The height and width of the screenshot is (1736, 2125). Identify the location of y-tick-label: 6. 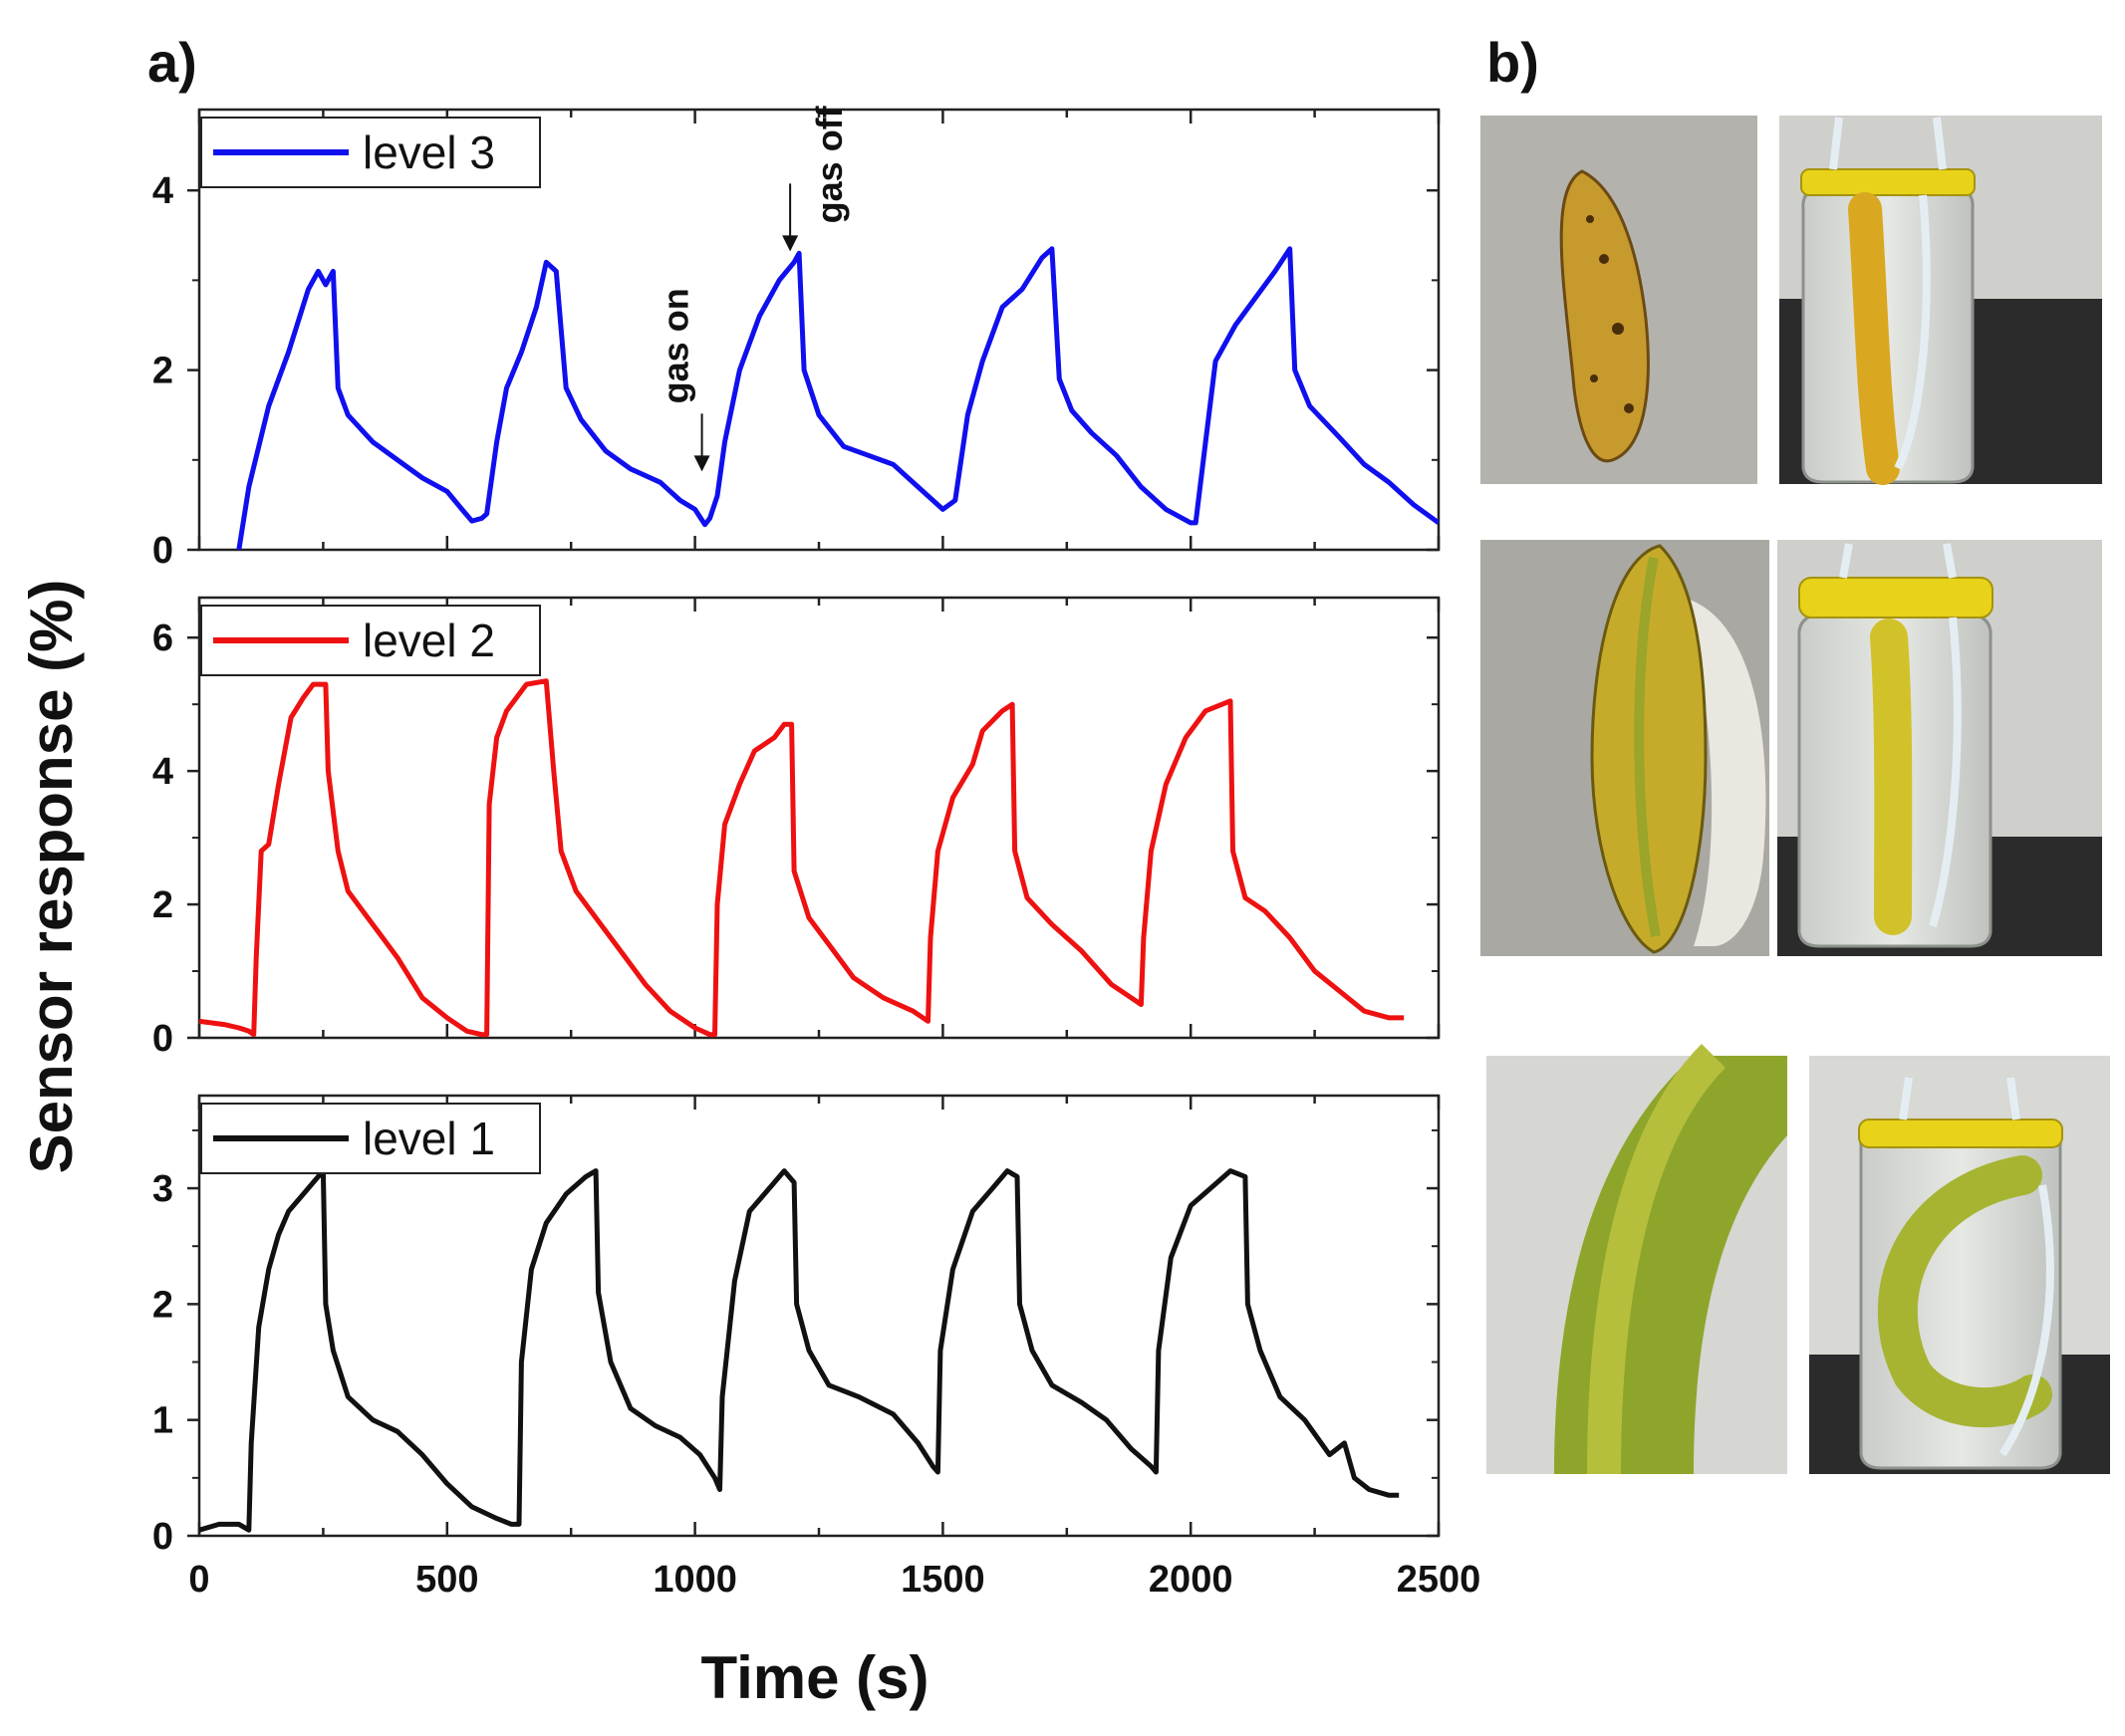
(162, 639).